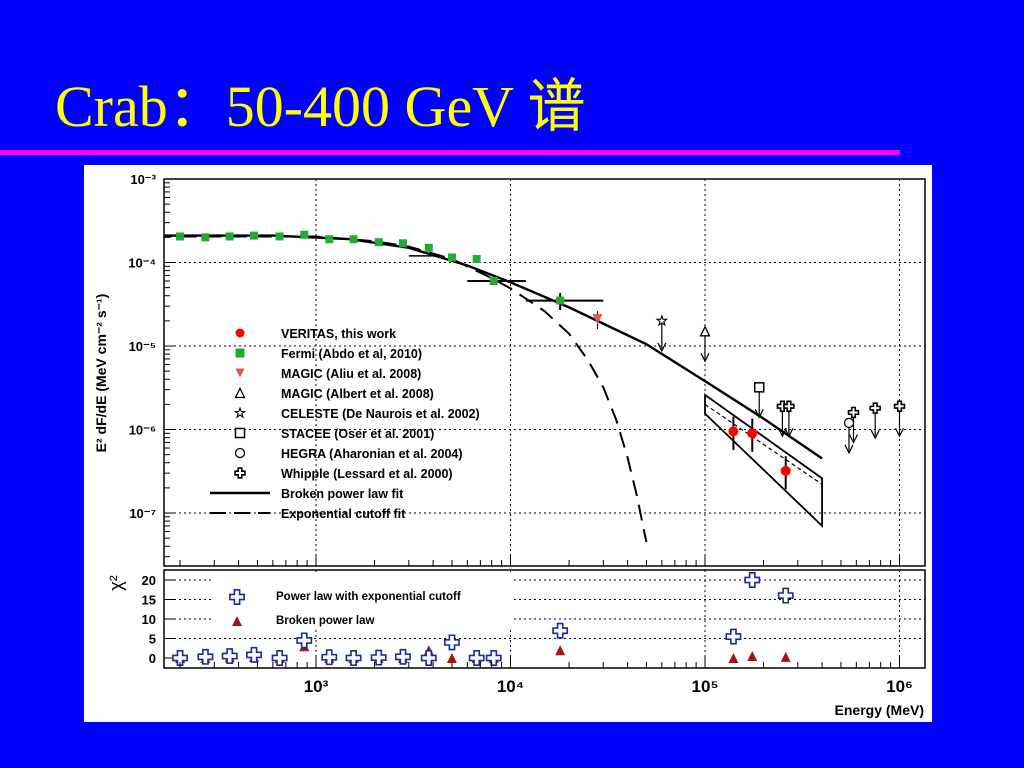  What do you see at coordinates (597, 319) in the screenshot?
I see `magic-aliu-point` at bounding box center [597, 319].